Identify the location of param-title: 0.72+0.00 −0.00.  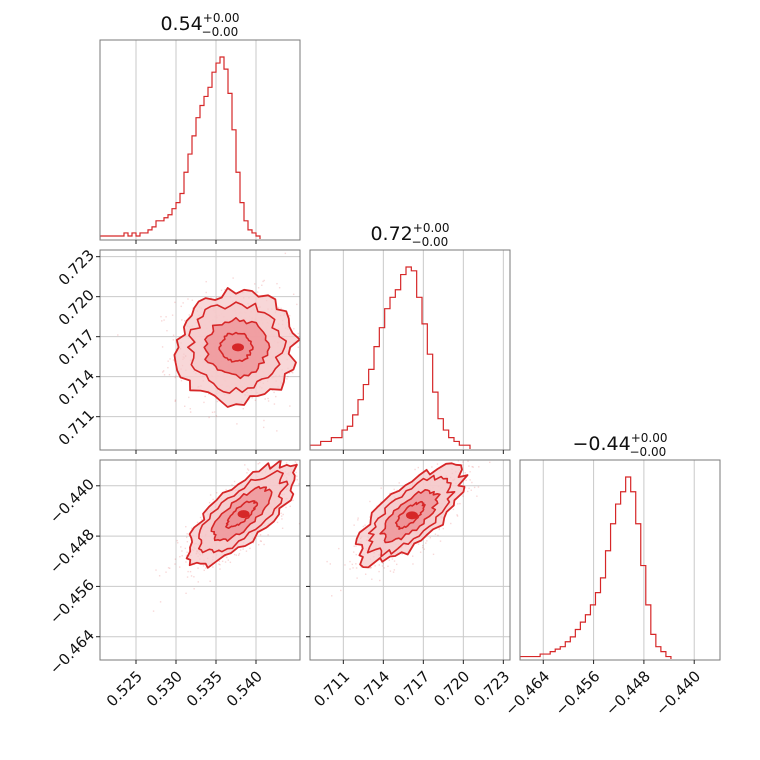
(409, 235).